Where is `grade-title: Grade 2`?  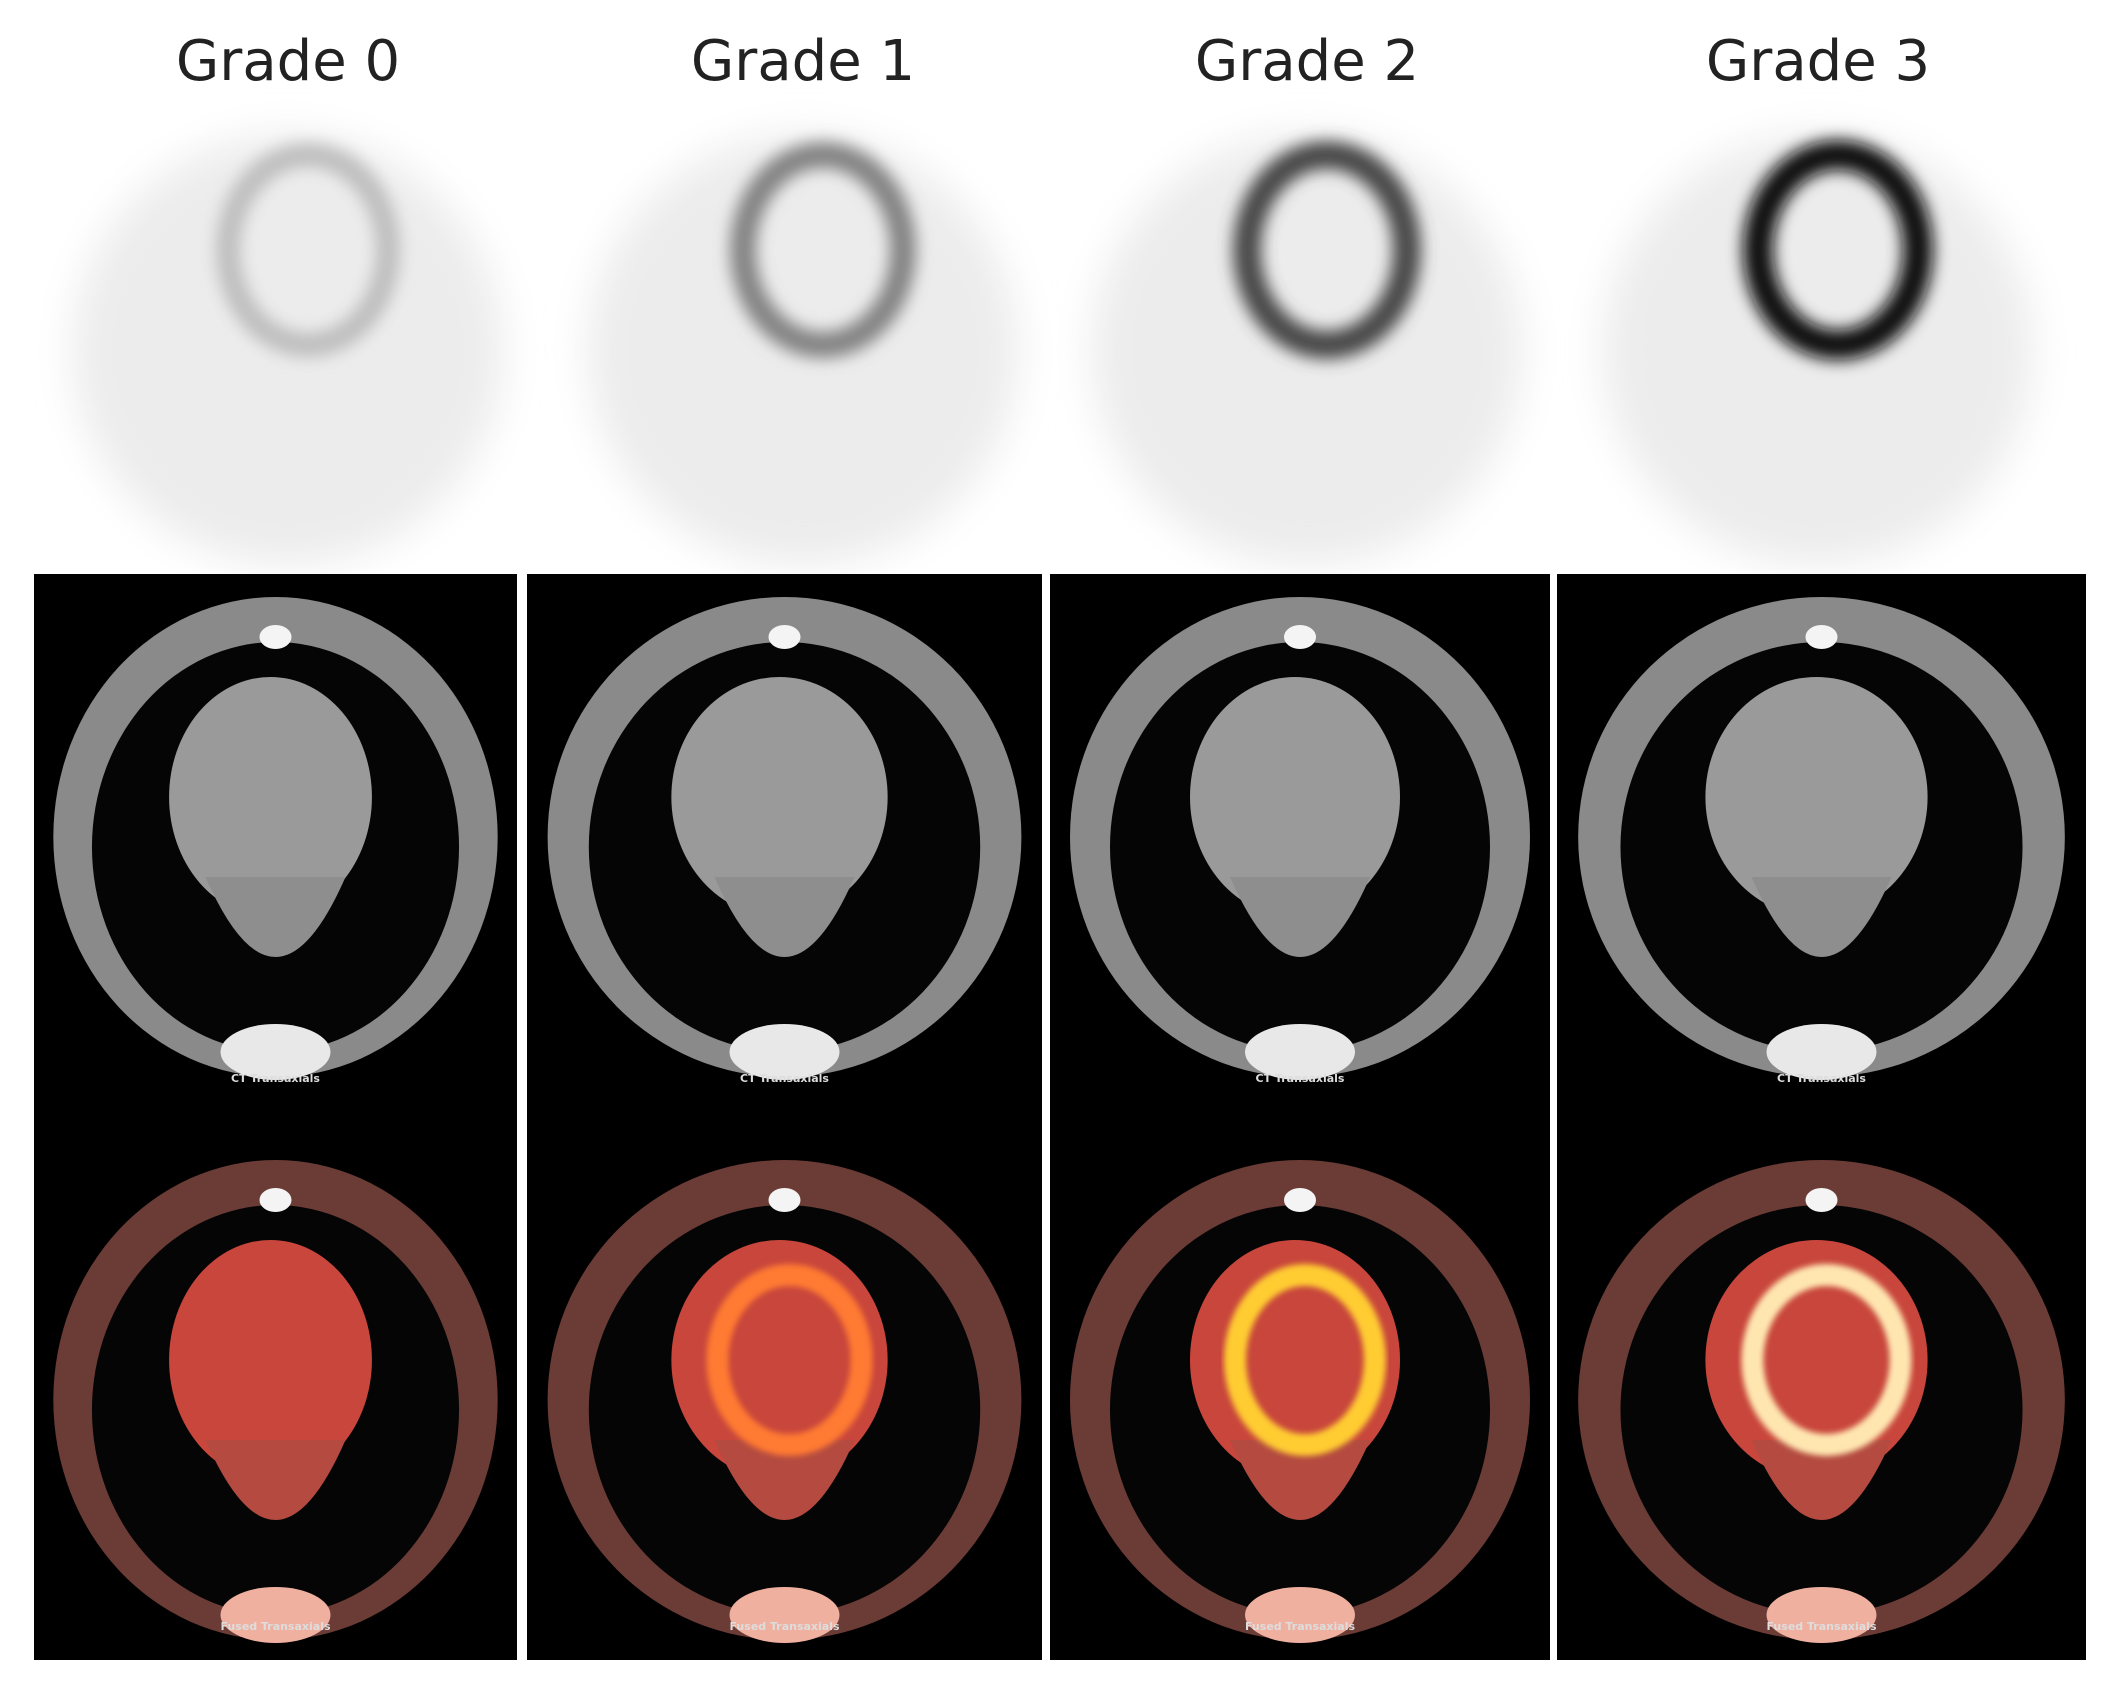 grade-title: Grade 2 is located at coordinates (1307, 61).